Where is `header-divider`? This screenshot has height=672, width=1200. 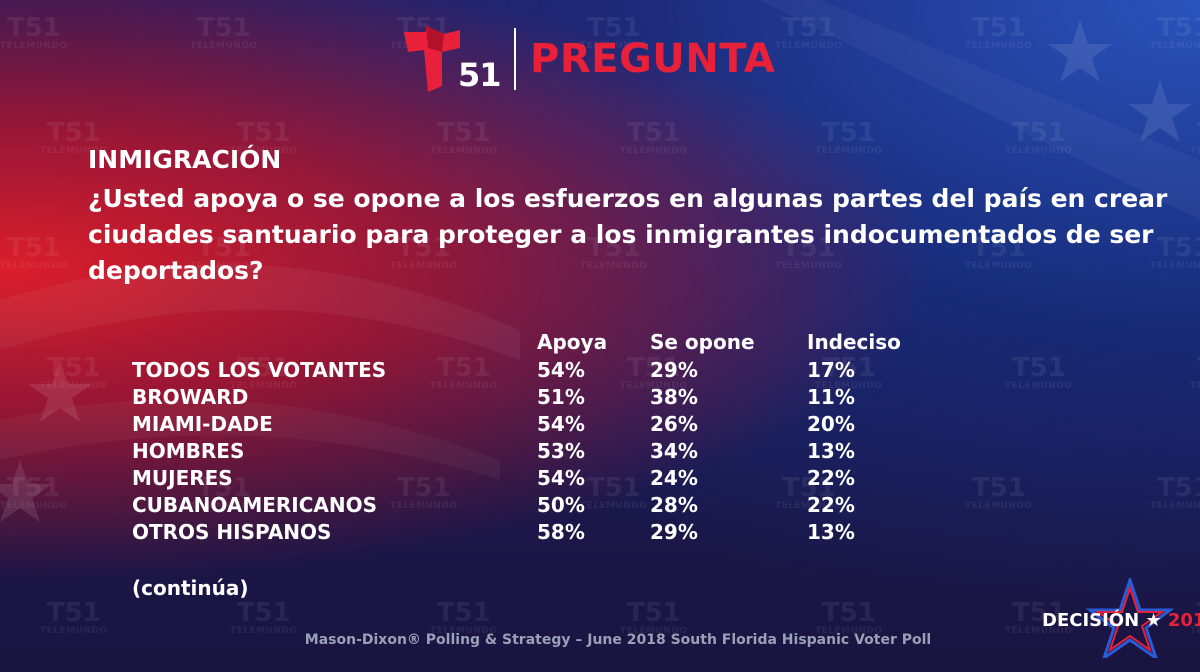
header-divider is located at coordinates (515, 59).